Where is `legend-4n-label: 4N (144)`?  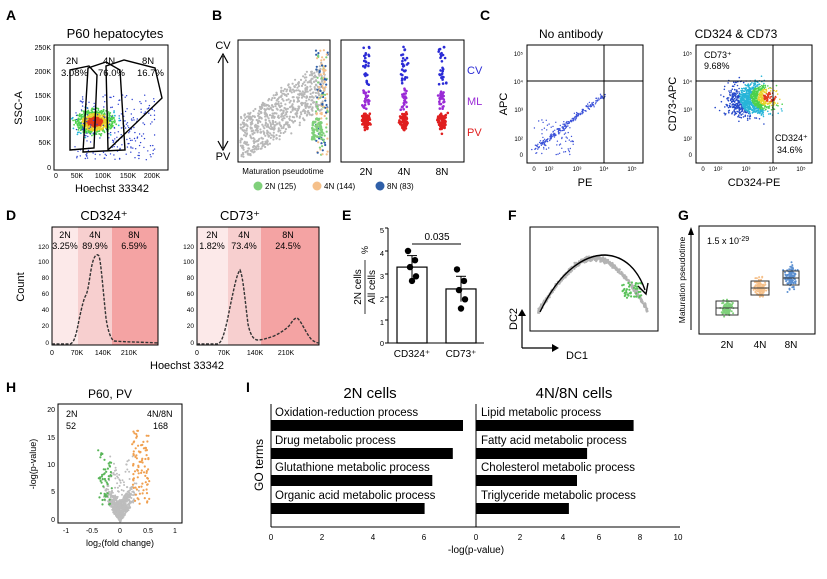 legend-4n-label: 4N (144) is located at coordinates (339, 186).